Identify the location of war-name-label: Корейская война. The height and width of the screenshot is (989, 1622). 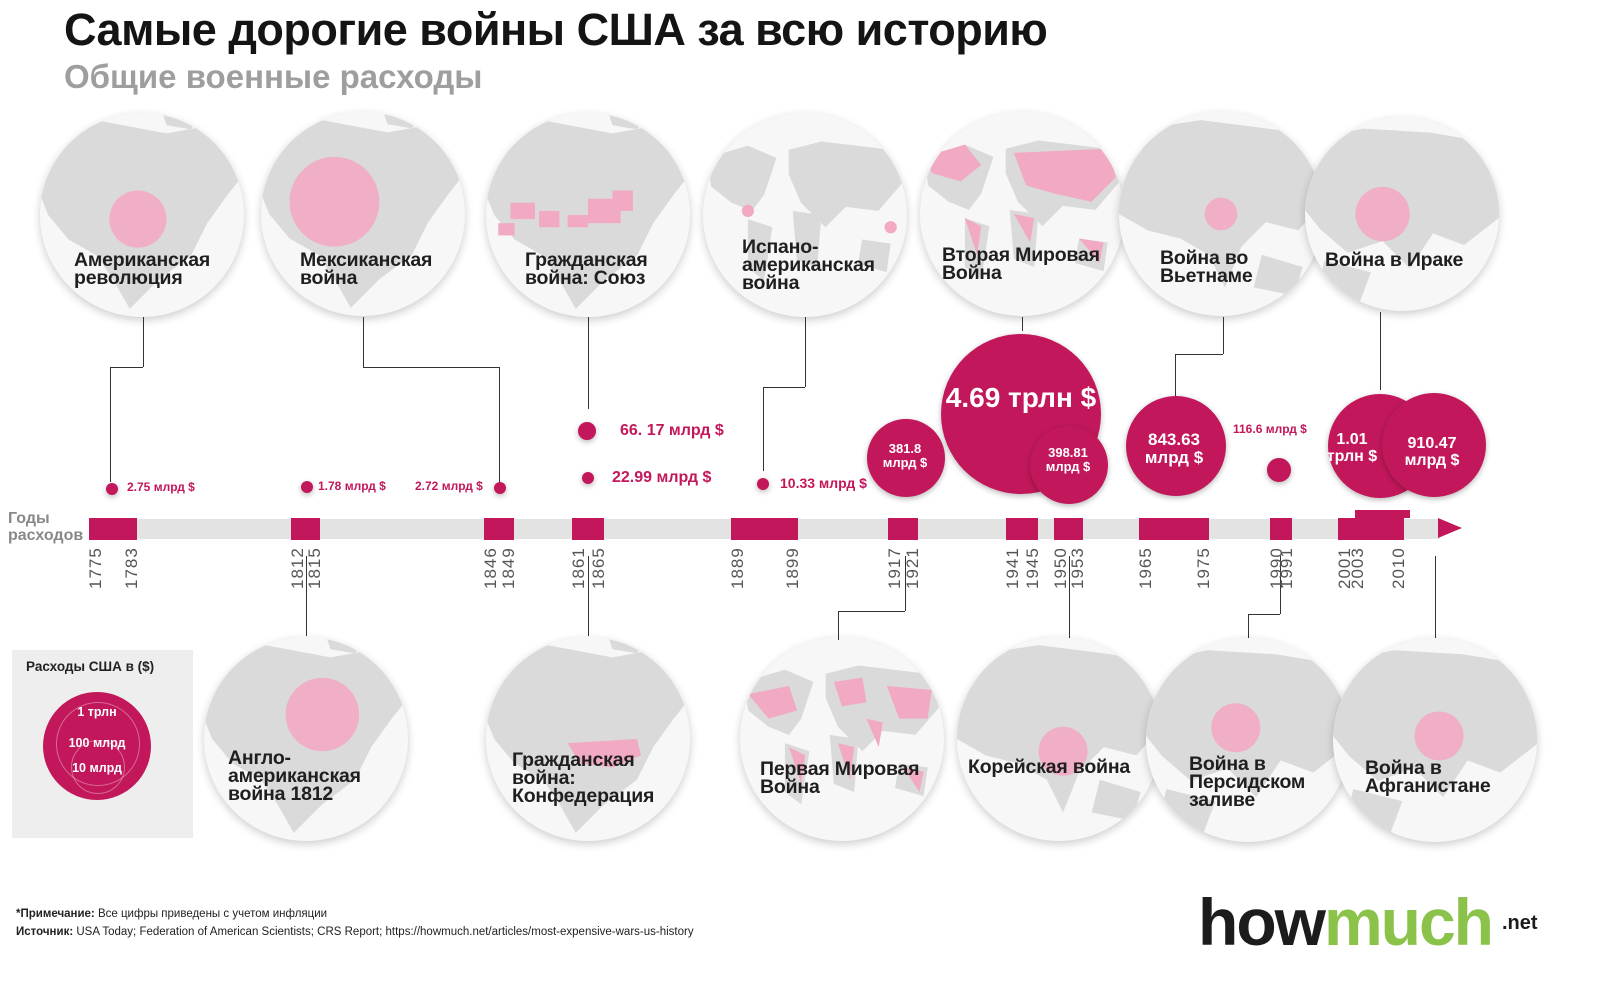
(1049, 767).